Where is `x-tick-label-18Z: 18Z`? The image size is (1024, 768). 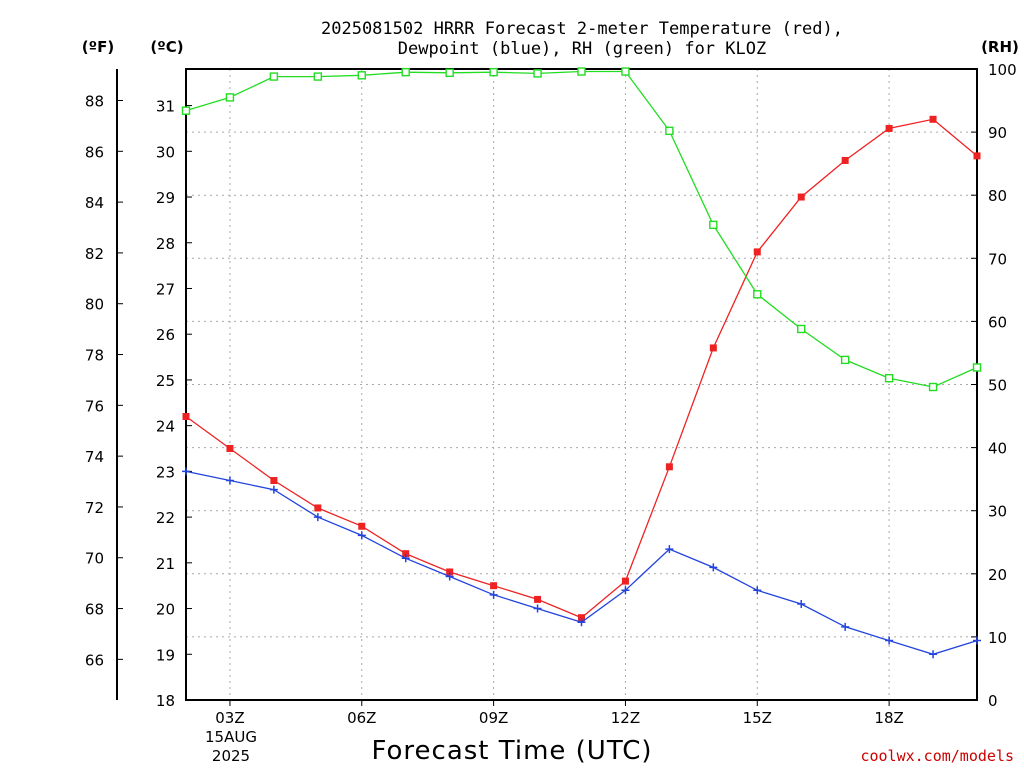 x-tick-label-18Z: 18Z is located at coordinates (888, 718).